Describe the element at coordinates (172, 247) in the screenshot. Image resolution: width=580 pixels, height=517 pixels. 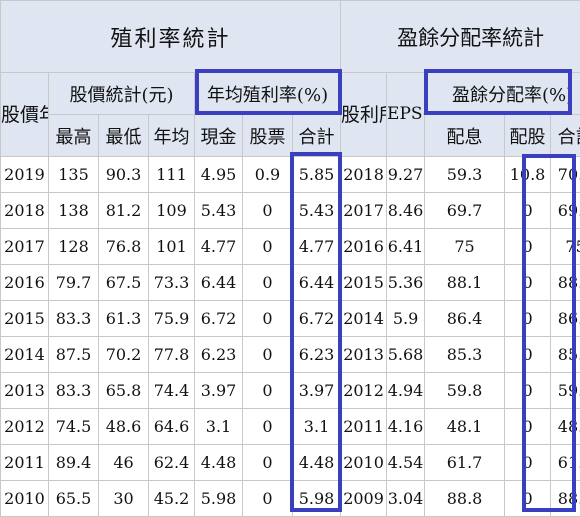
I see `avg-price-cell: 101` at that location.